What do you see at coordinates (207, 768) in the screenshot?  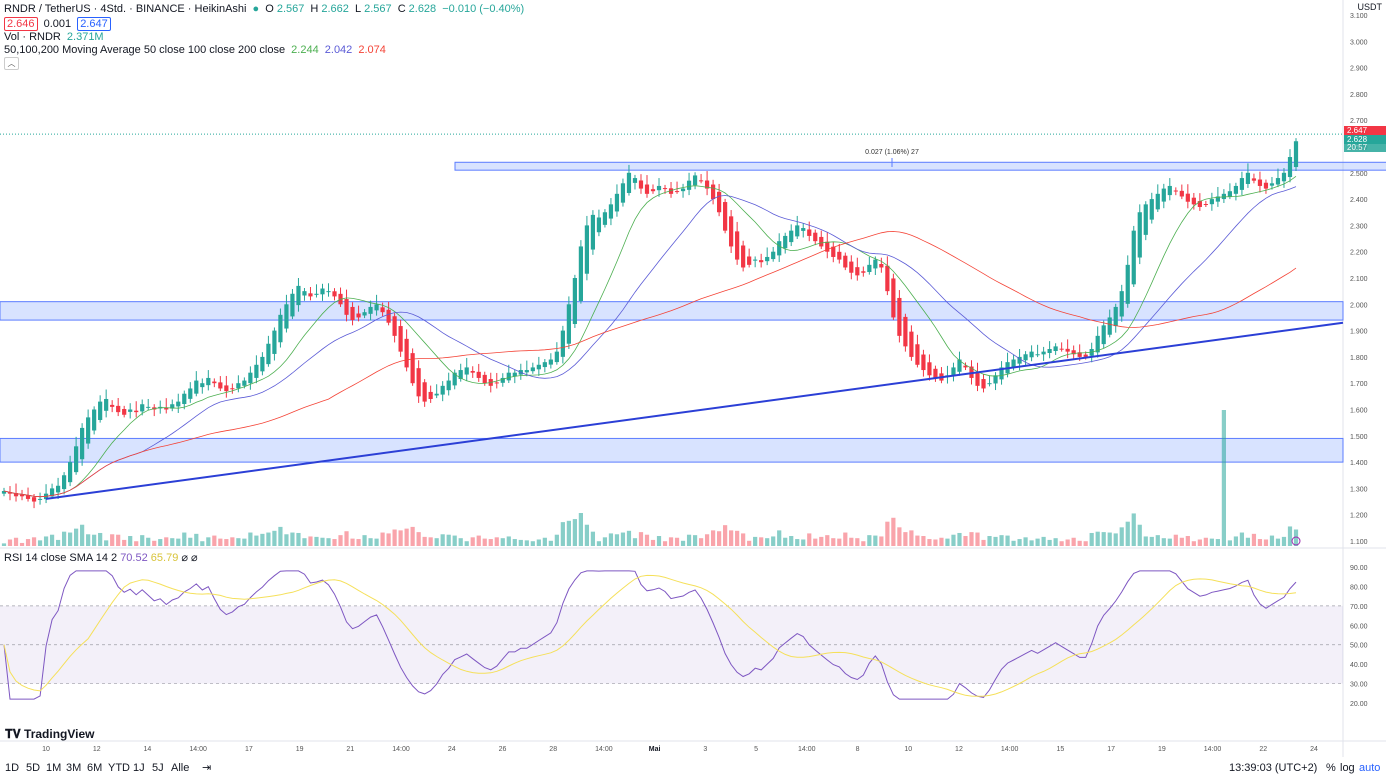 I see `date-range-icon: ⇥` at bounding box center [207, 768].